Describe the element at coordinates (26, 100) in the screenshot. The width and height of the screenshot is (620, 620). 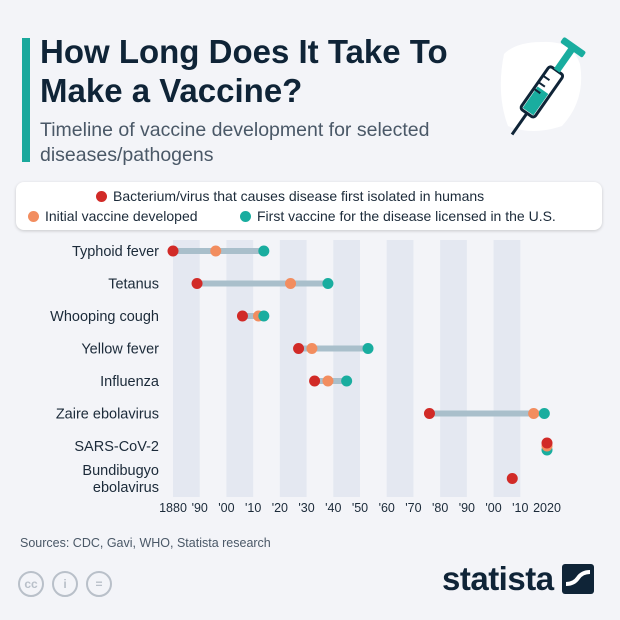
I see `accent-bar` at that location.